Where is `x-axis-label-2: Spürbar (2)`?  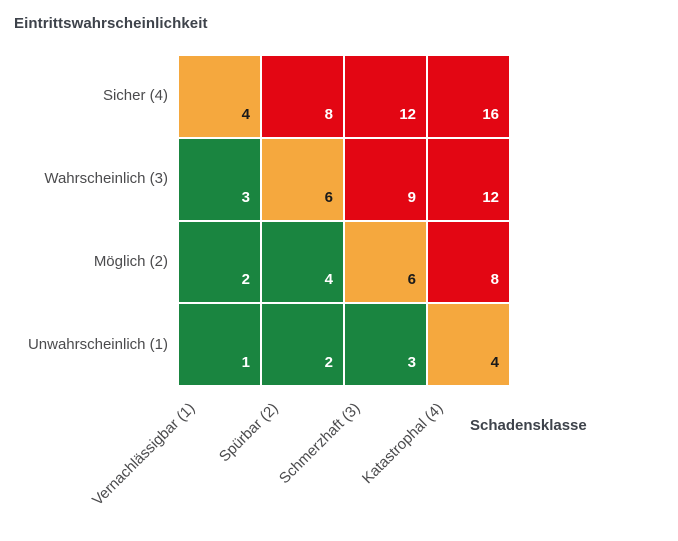 x-axis-label-2: Spürbar (2) is located at coordinates (249, 432).